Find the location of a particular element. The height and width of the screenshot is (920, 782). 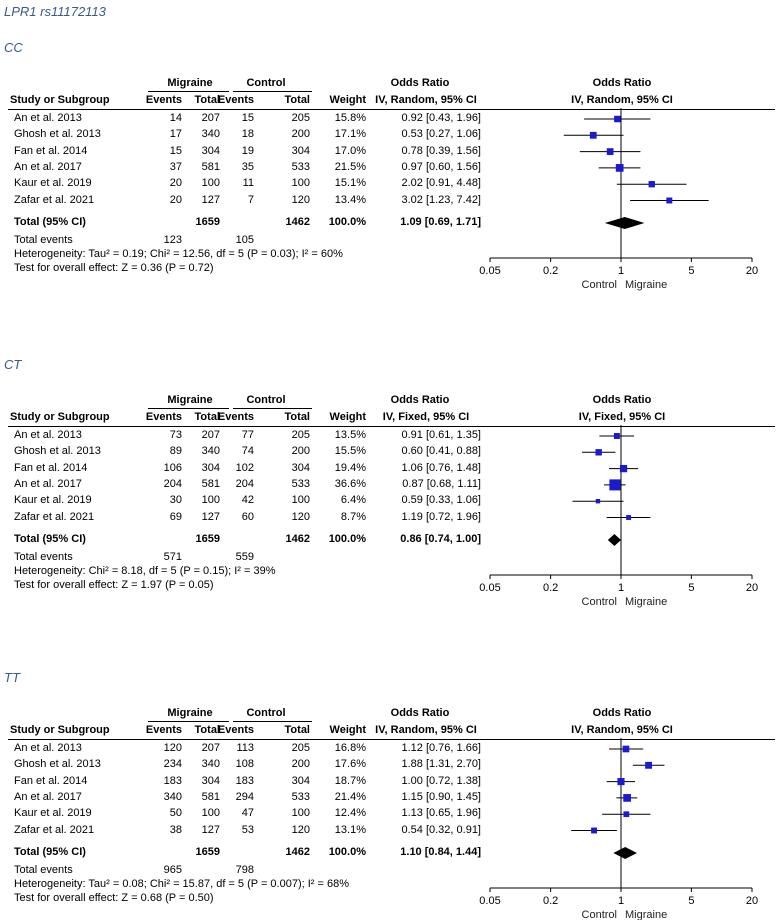

study-weight: 17.6% is located at coordinates (350, 764).